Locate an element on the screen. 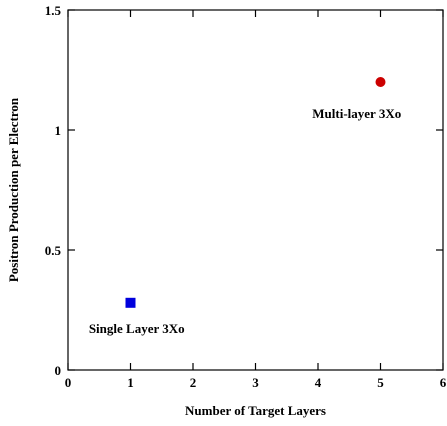 The height and width of the screenshot is (426, 447). annotation-label: Multi-layer 3Xo is located at coordinates (356, 113).